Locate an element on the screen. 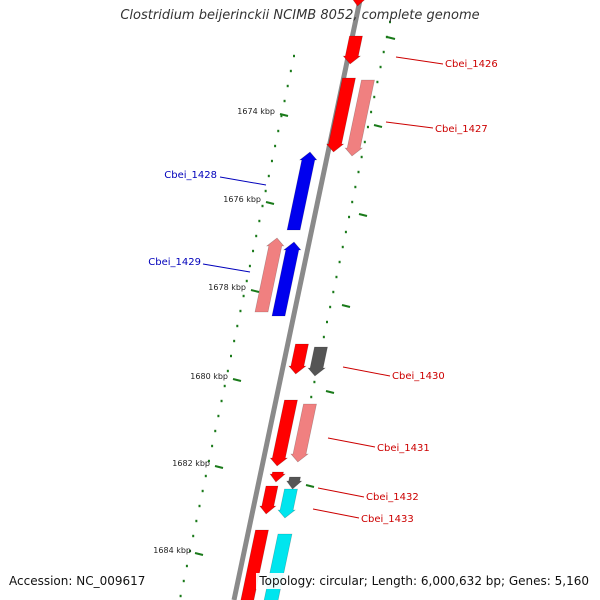 This screenshot has height=600, width=600. gene-label-cbei-1433: Cbei_1433 is located at coordinates (363, 516).